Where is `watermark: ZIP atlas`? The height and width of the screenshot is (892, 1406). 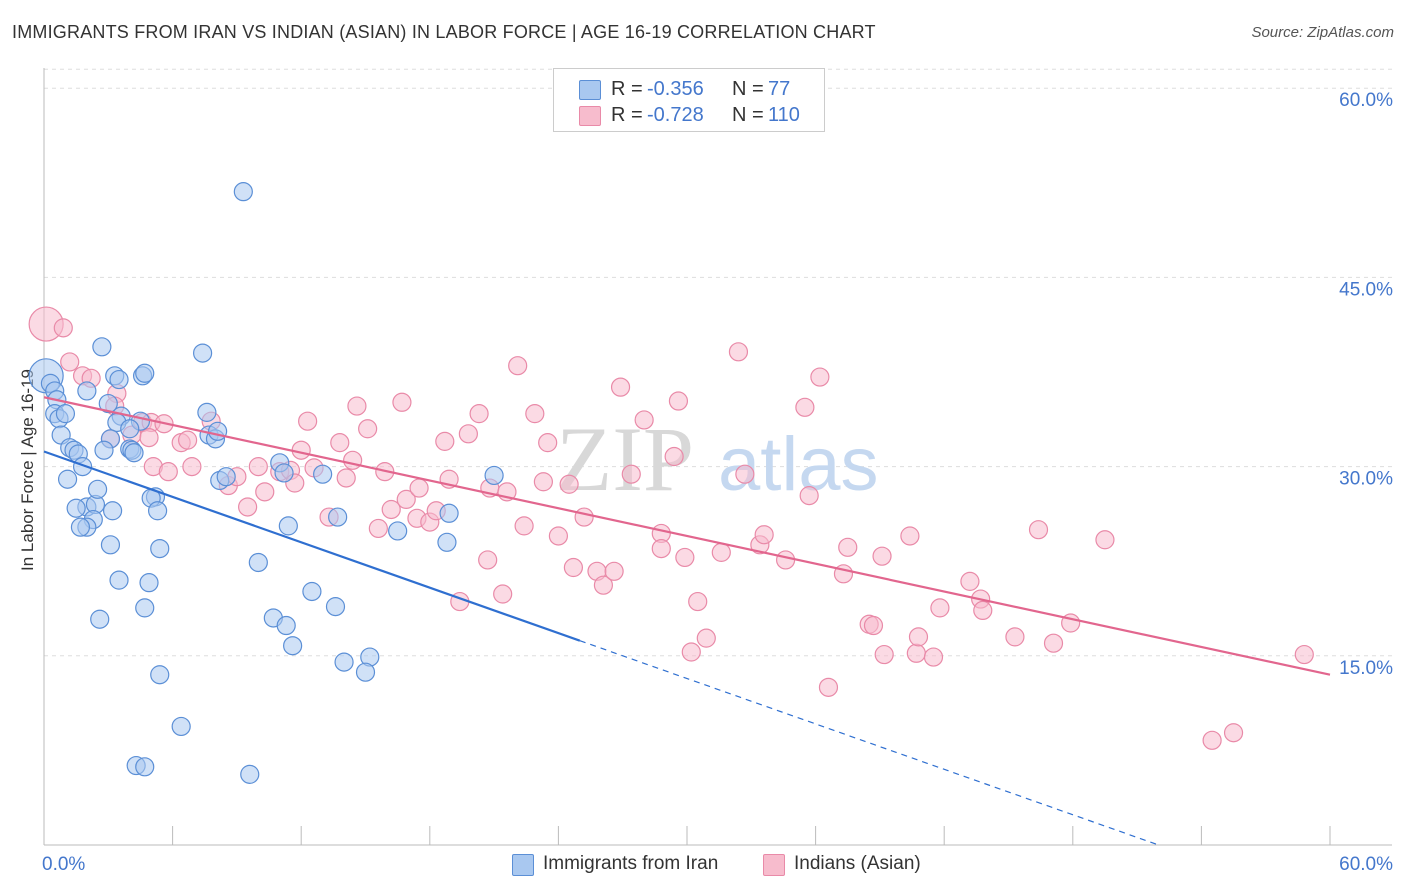
watermark: ZIP atlas is located at coordinates (717, 459).